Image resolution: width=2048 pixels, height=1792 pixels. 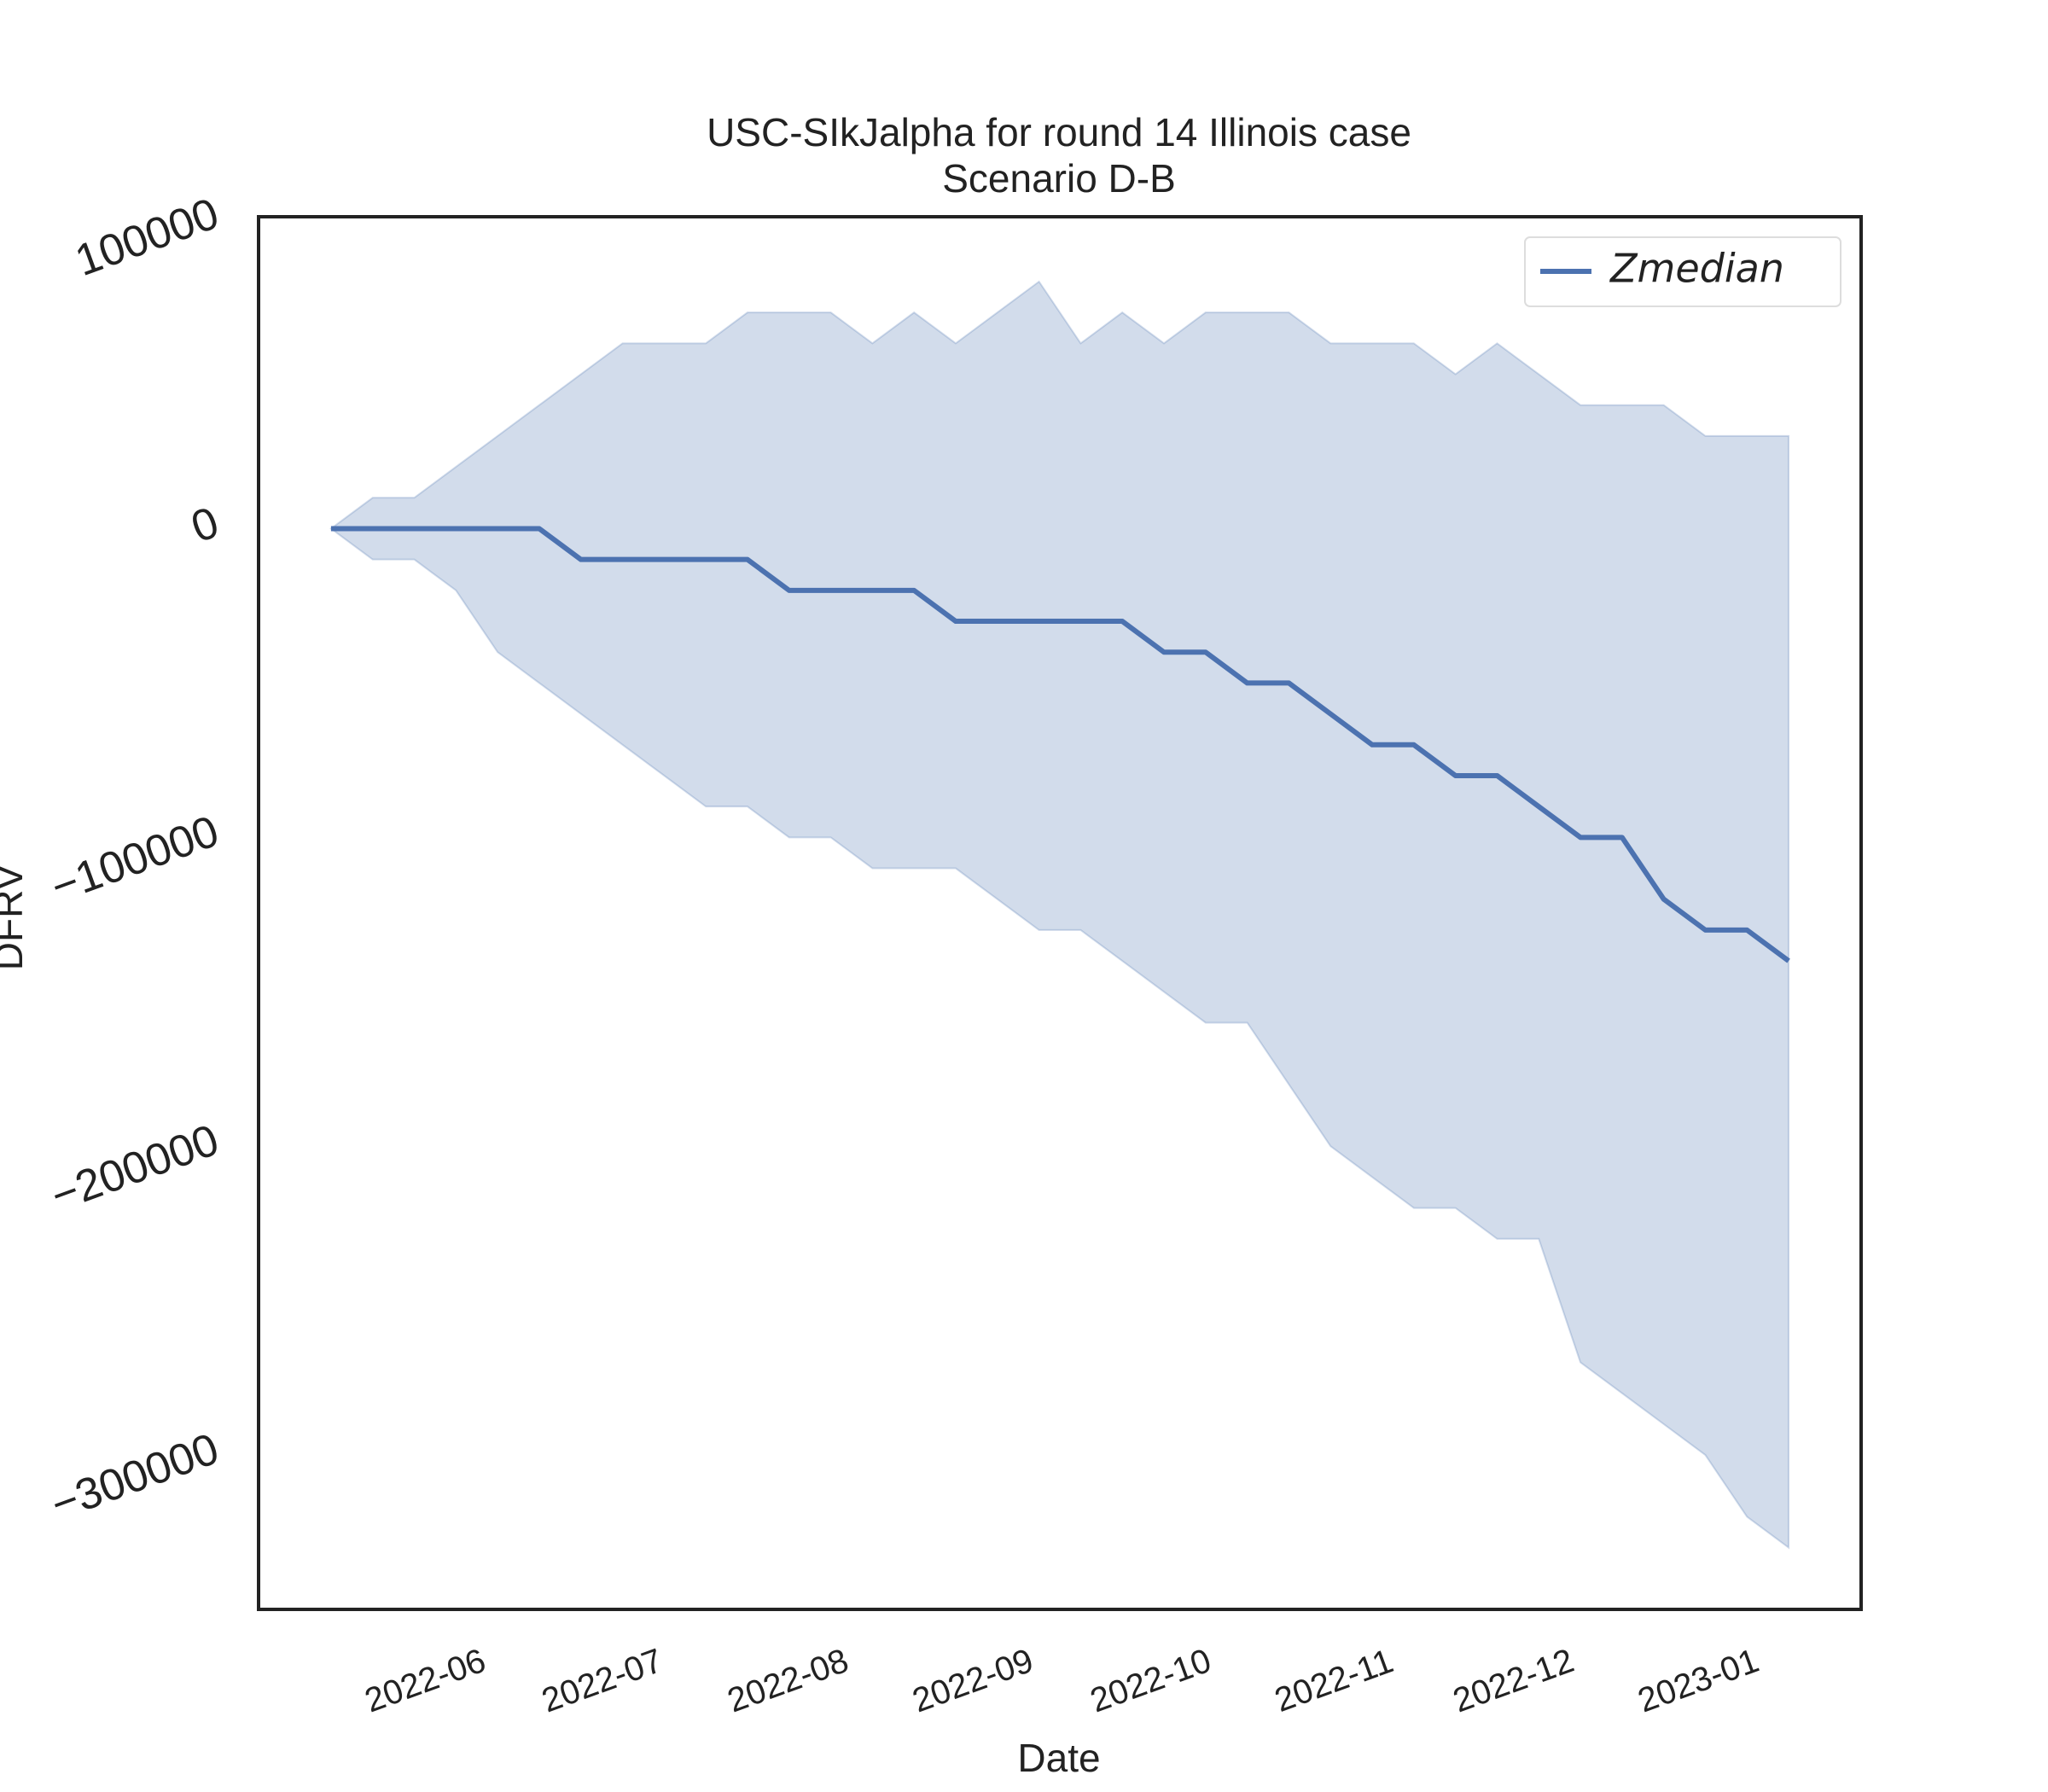 What do you see at coordinates (147, 238) in the screenshot?
I see `y-tick-label: 100000` at bounding box center [147, 238].